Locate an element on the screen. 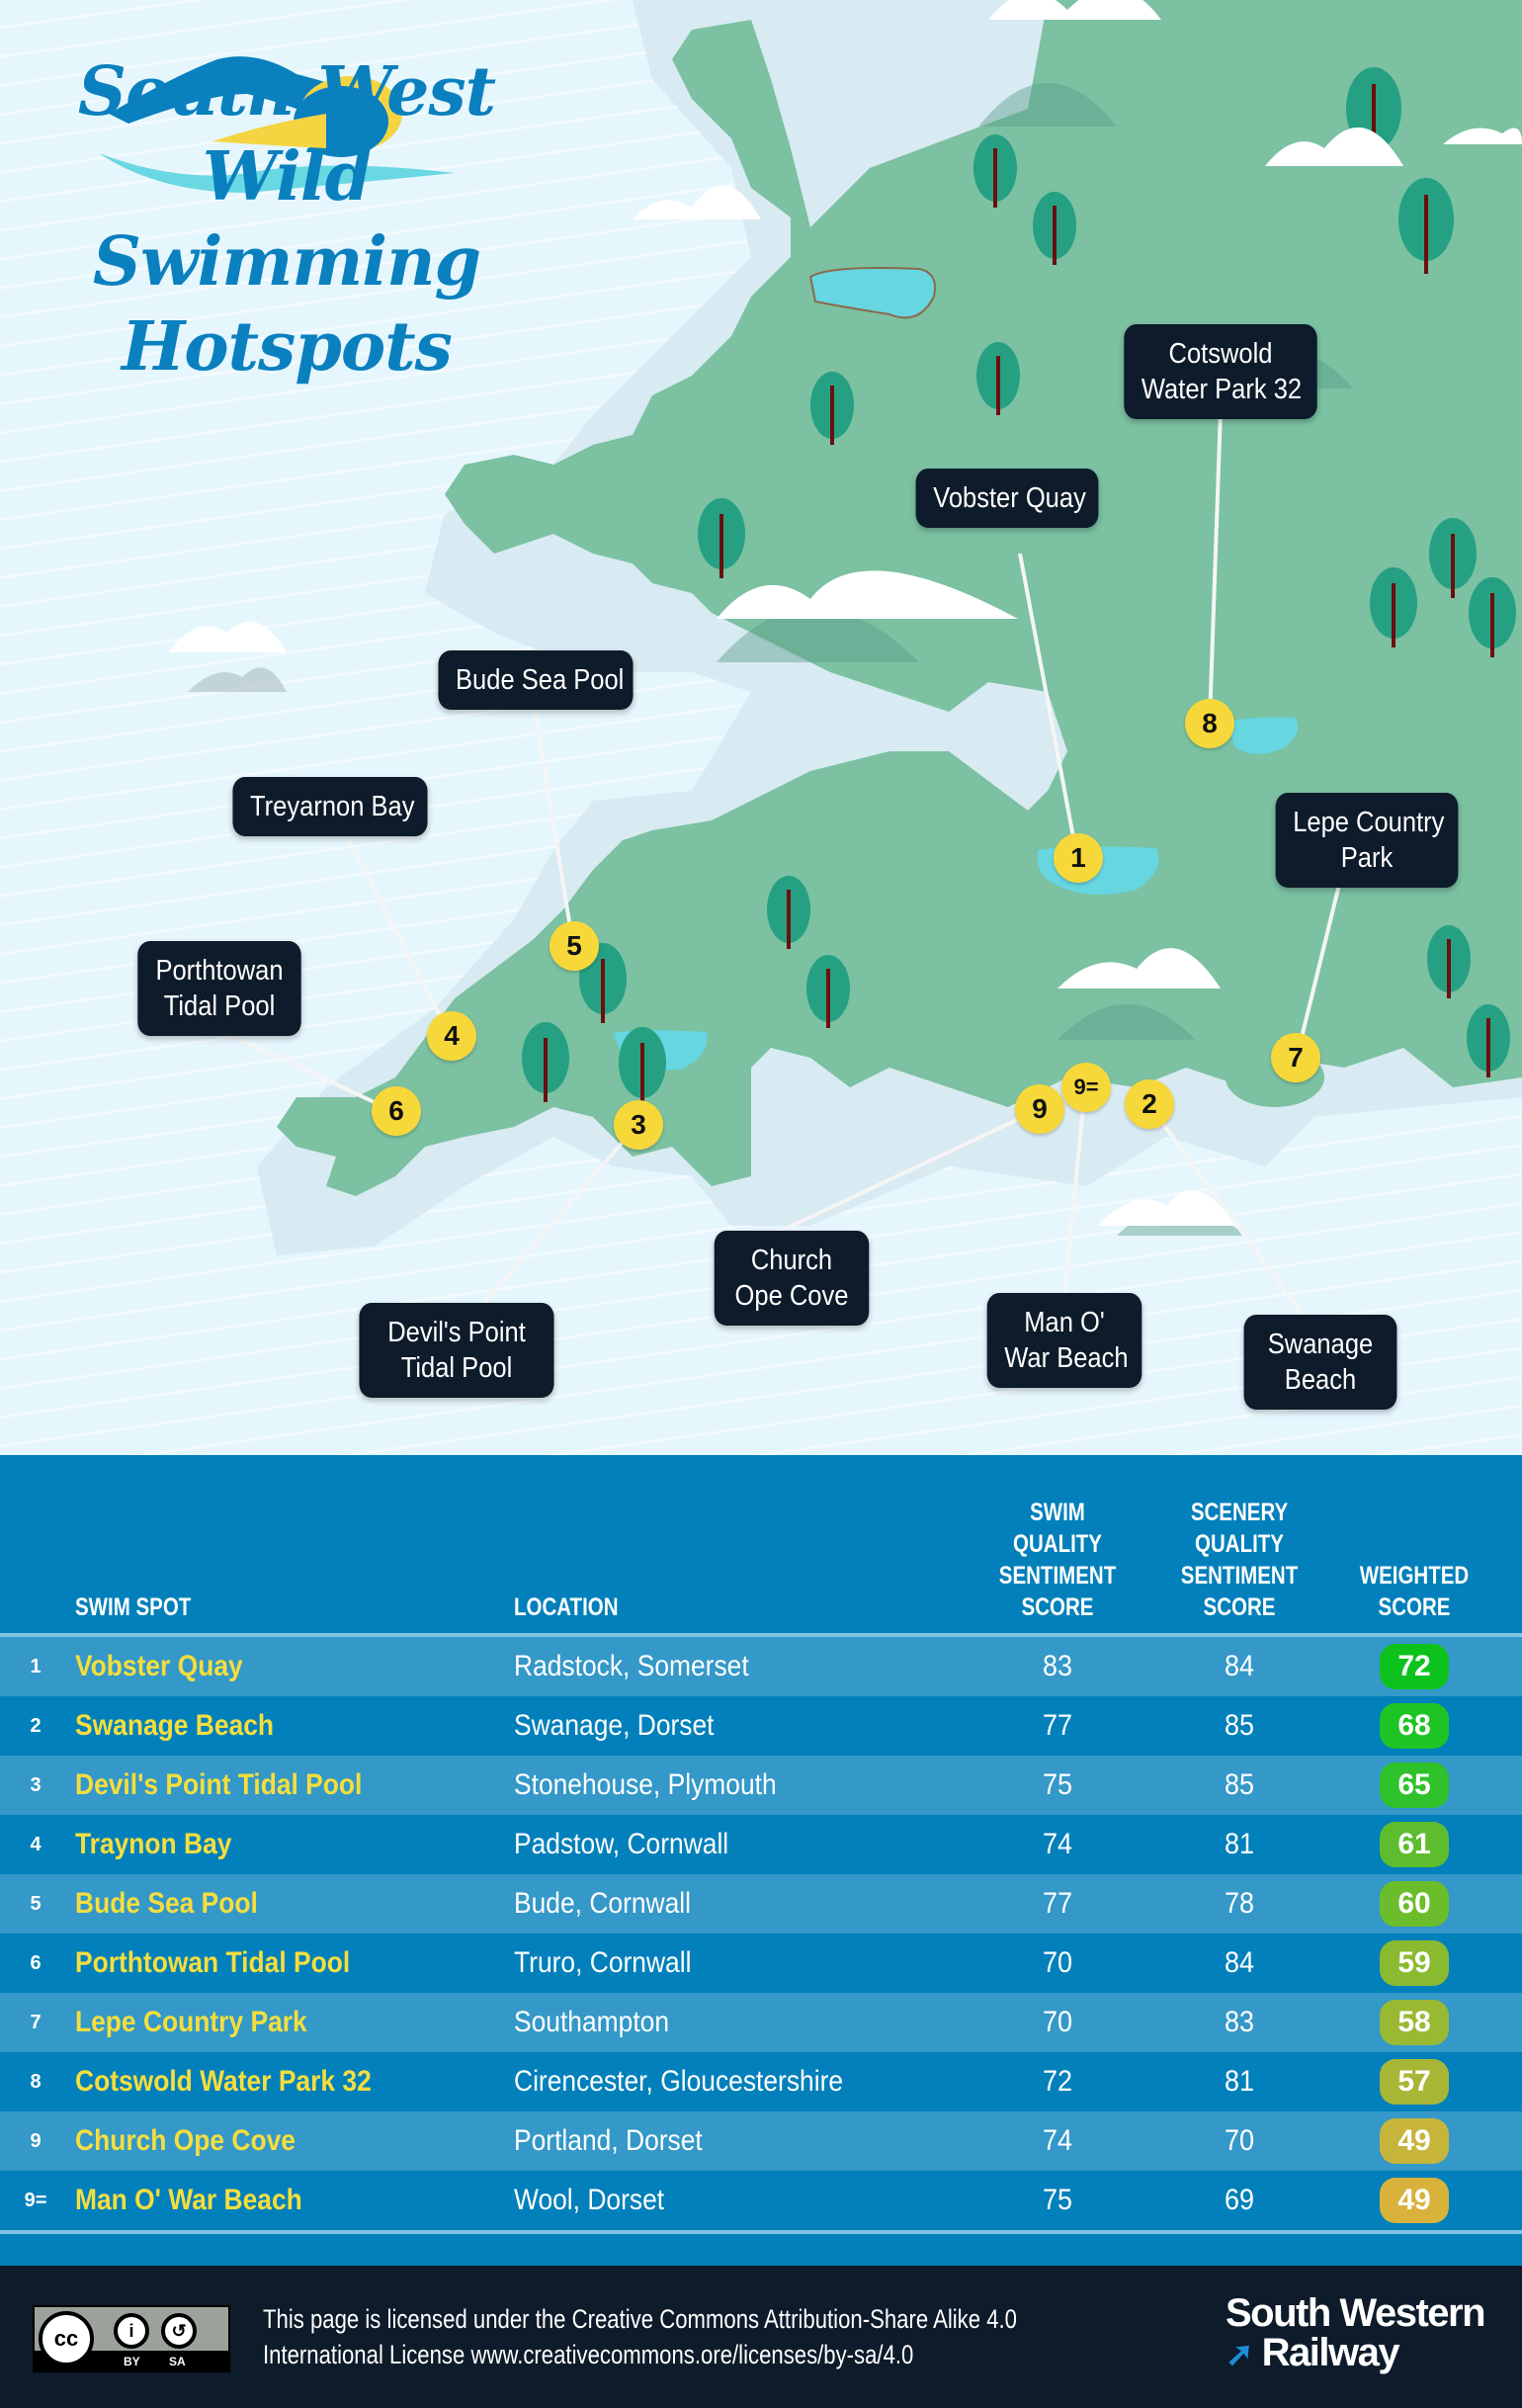  rank: 7 is located at coordinates (36, 2022).